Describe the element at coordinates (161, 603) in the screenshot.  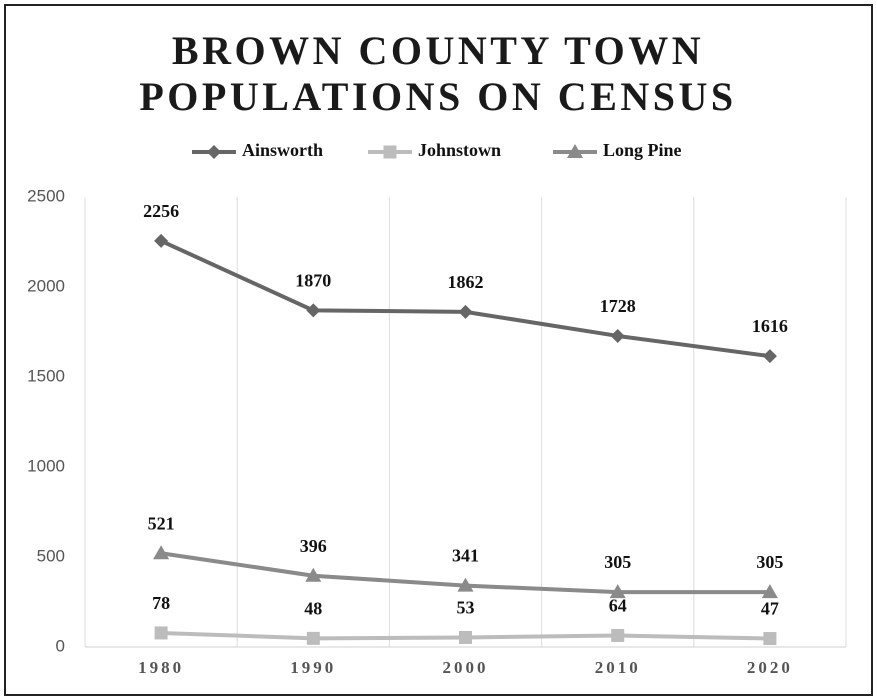
I see `data-label: 78` at that location.